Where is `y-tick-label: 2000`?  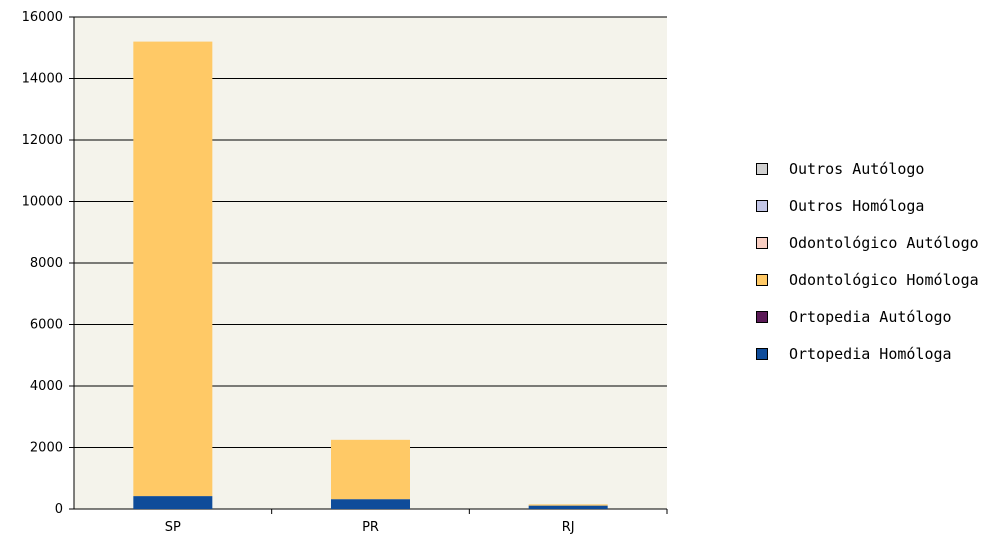
y-tick-label: 2000 is located at coordinates (46, 448).